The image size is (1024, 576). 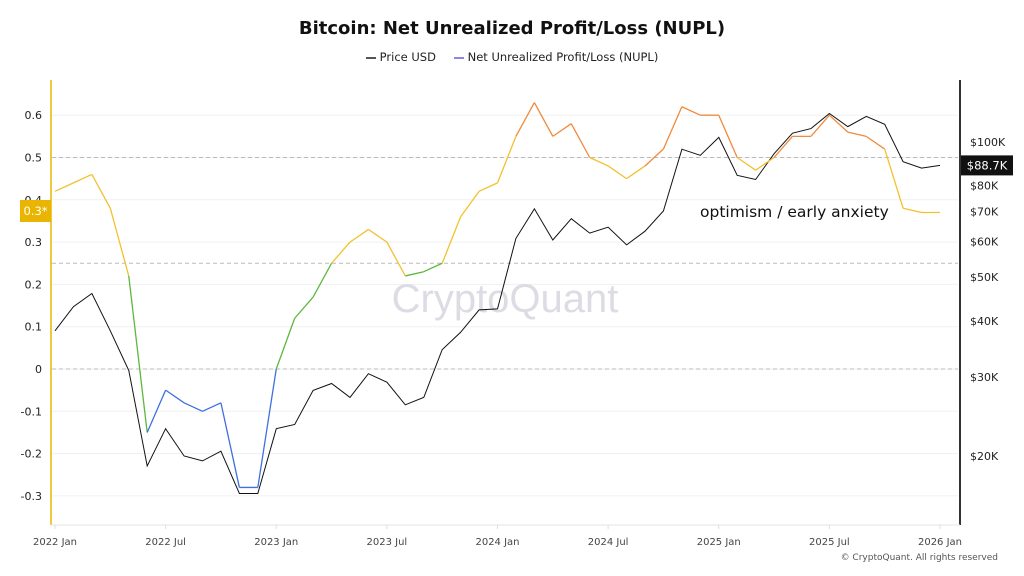 What do you see at coordinates (370, 57) in the screenshot?
I see `legend-swatch-price` at bounding box center [370, 57].